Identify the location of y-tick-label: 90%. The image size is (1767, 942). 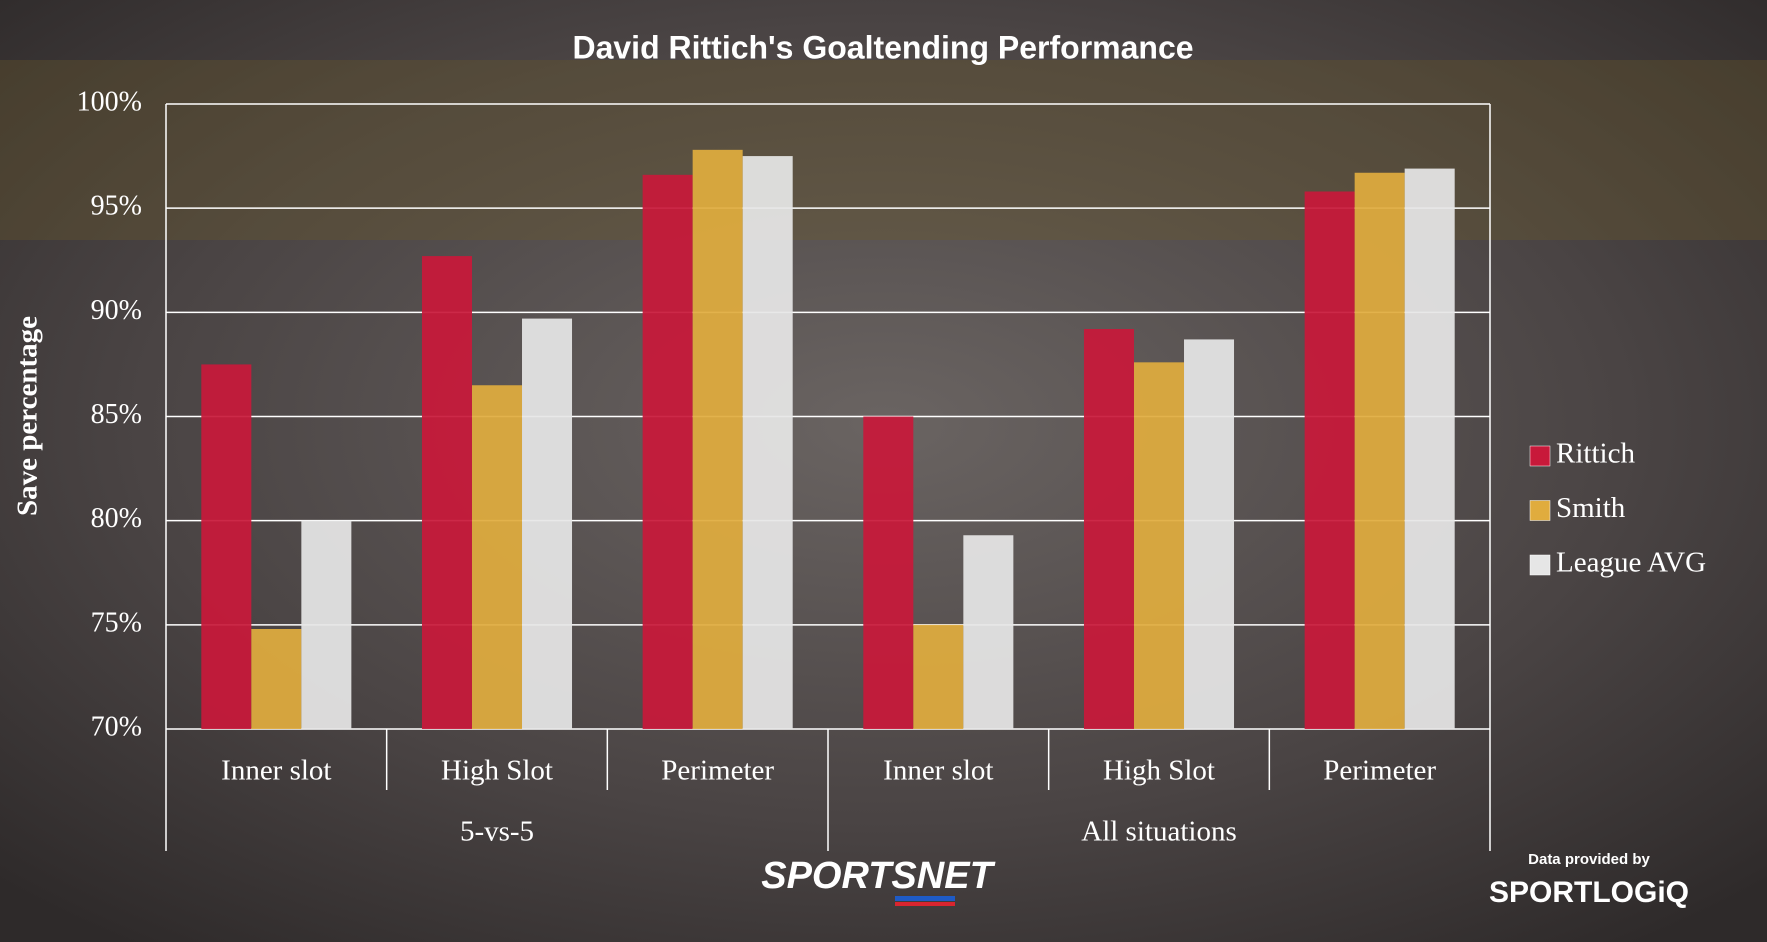
(116, 310).